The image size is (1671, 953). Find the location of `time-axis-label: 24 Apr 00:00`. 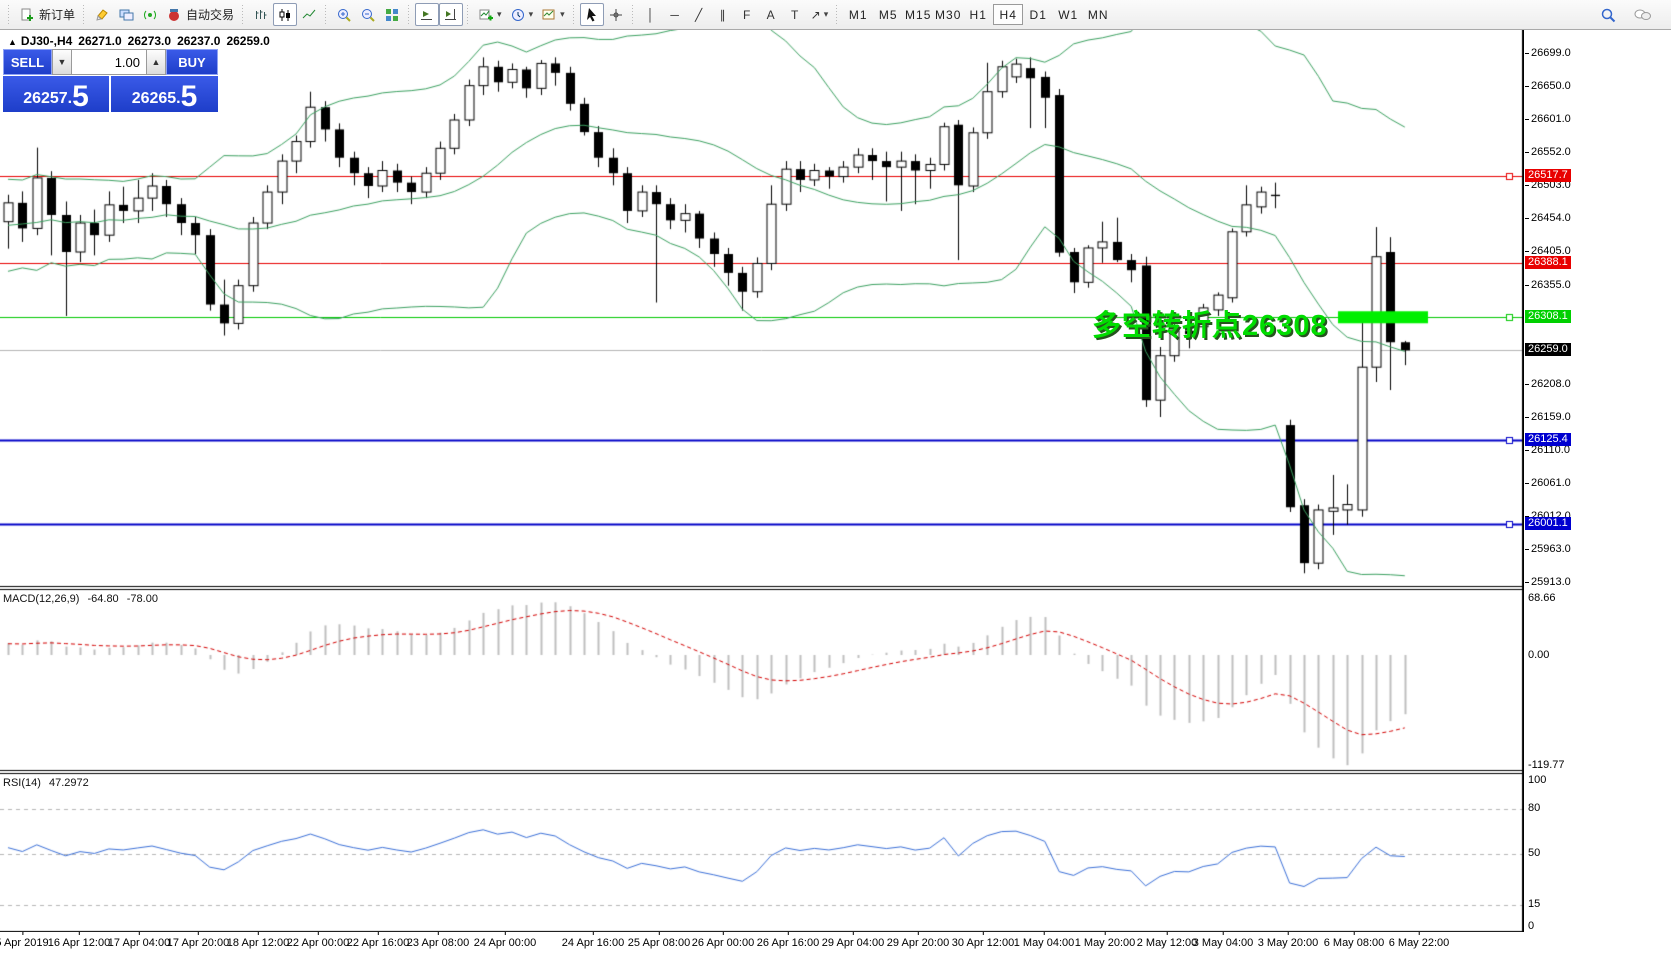

time-axis-label: 24 Apr 00:00 is located at coordinates (505, 940).